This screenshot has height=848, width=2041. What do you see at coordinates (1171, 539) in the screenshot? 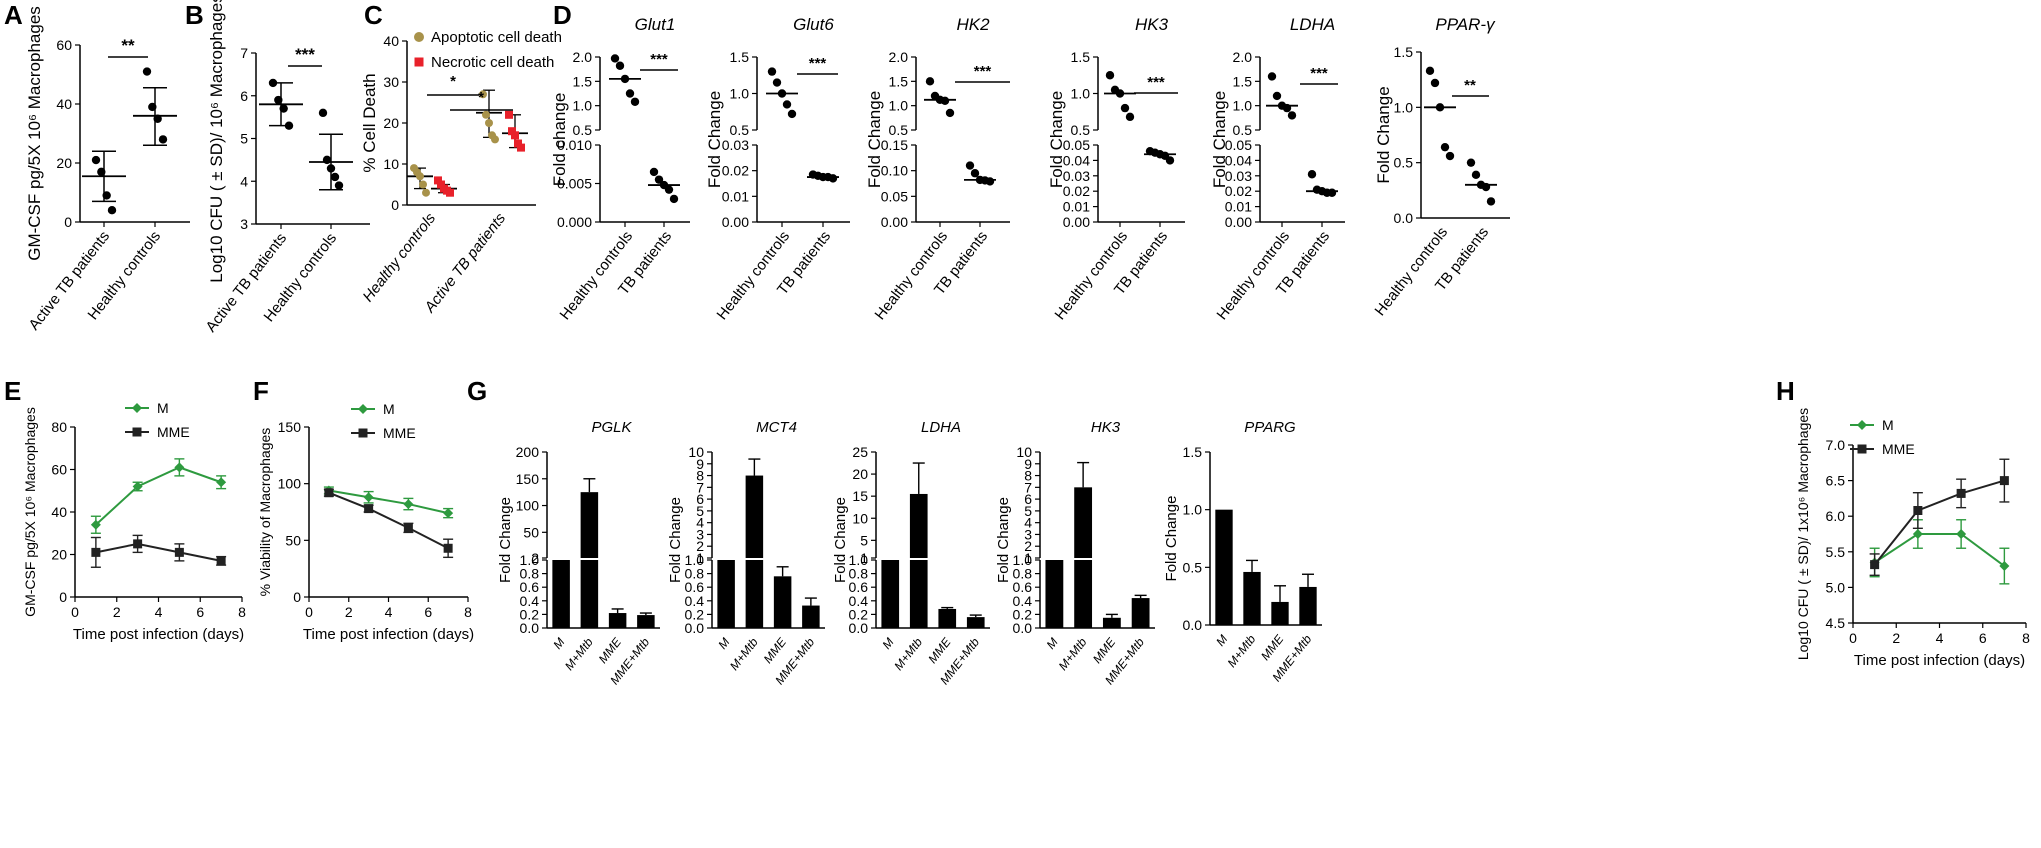
I see `chart-g5-y-axis-label: Fold Change` at bounding box center [1171, 539].